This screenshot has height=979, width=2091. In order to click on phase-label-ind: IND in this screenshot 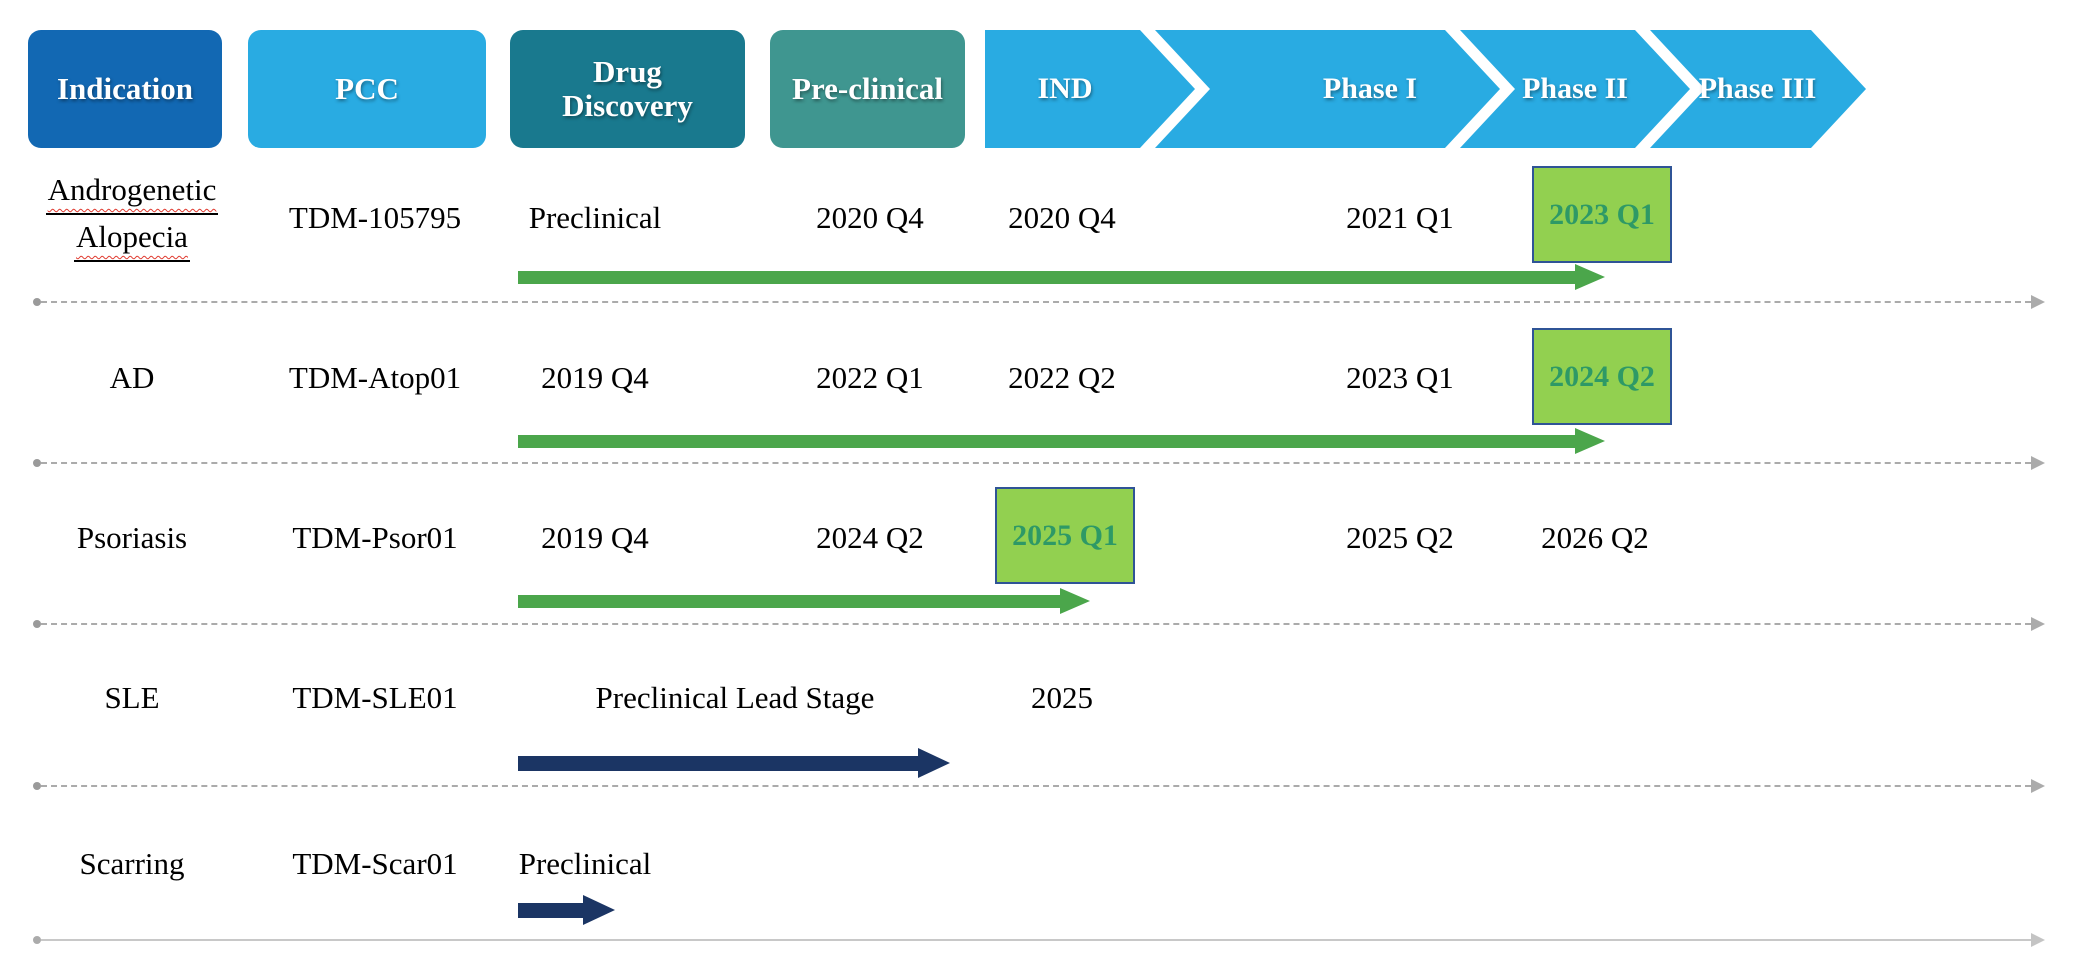, I will do `click(1065, 88)`.